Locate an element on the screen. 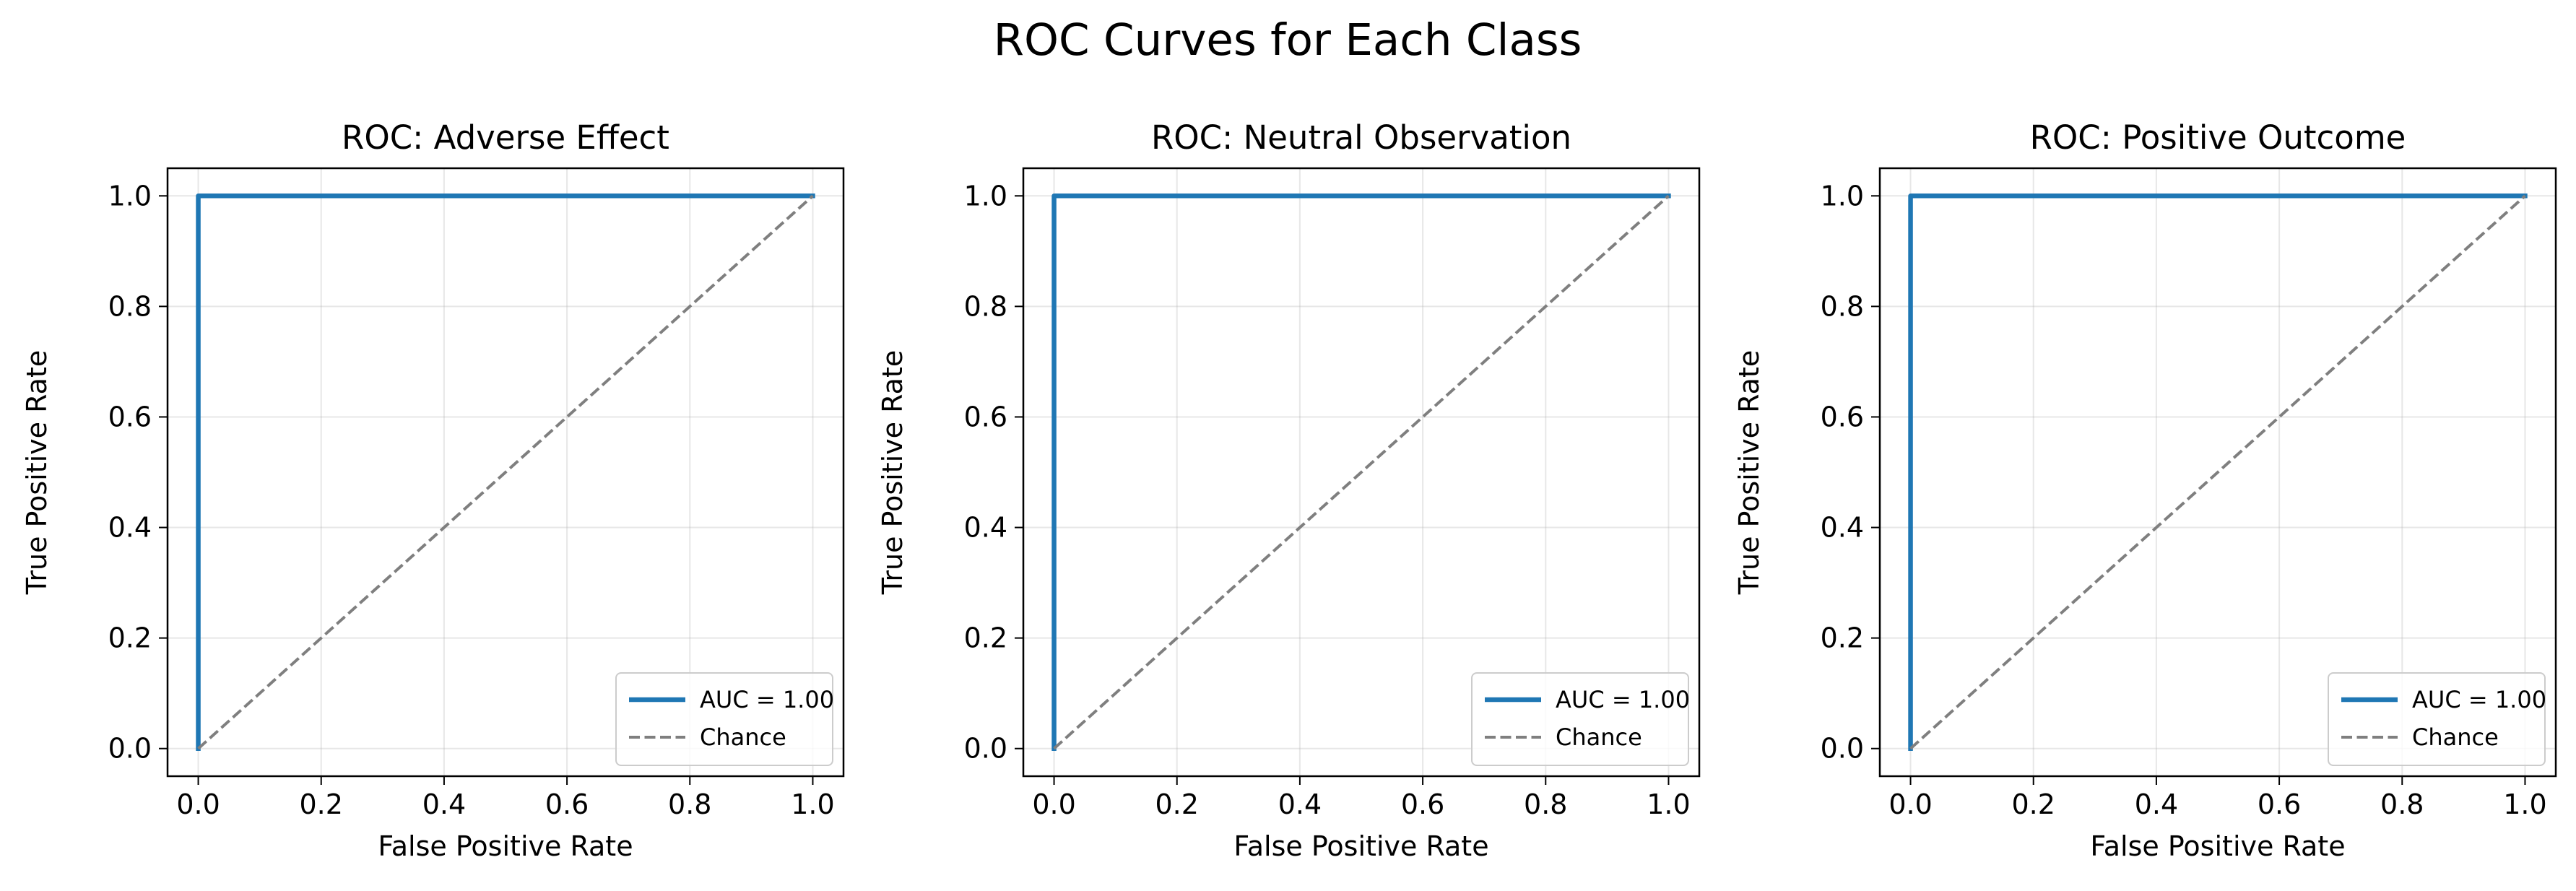  panel-title: ROC: Neutral Observation is located at coordinates (1361, 137).